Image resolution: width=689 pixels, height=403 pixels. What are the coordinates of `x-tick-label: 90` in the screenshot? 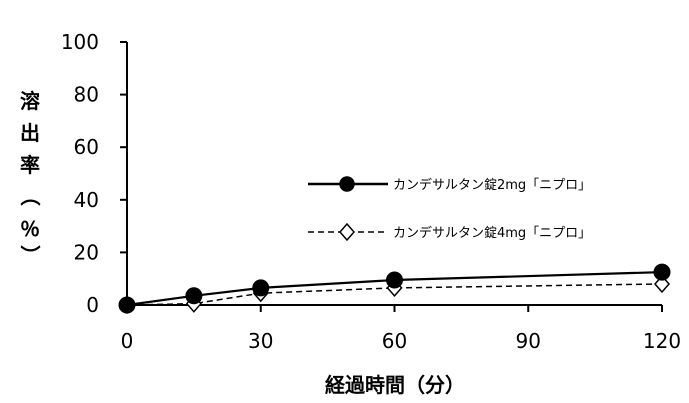 It's located at (528, 341).